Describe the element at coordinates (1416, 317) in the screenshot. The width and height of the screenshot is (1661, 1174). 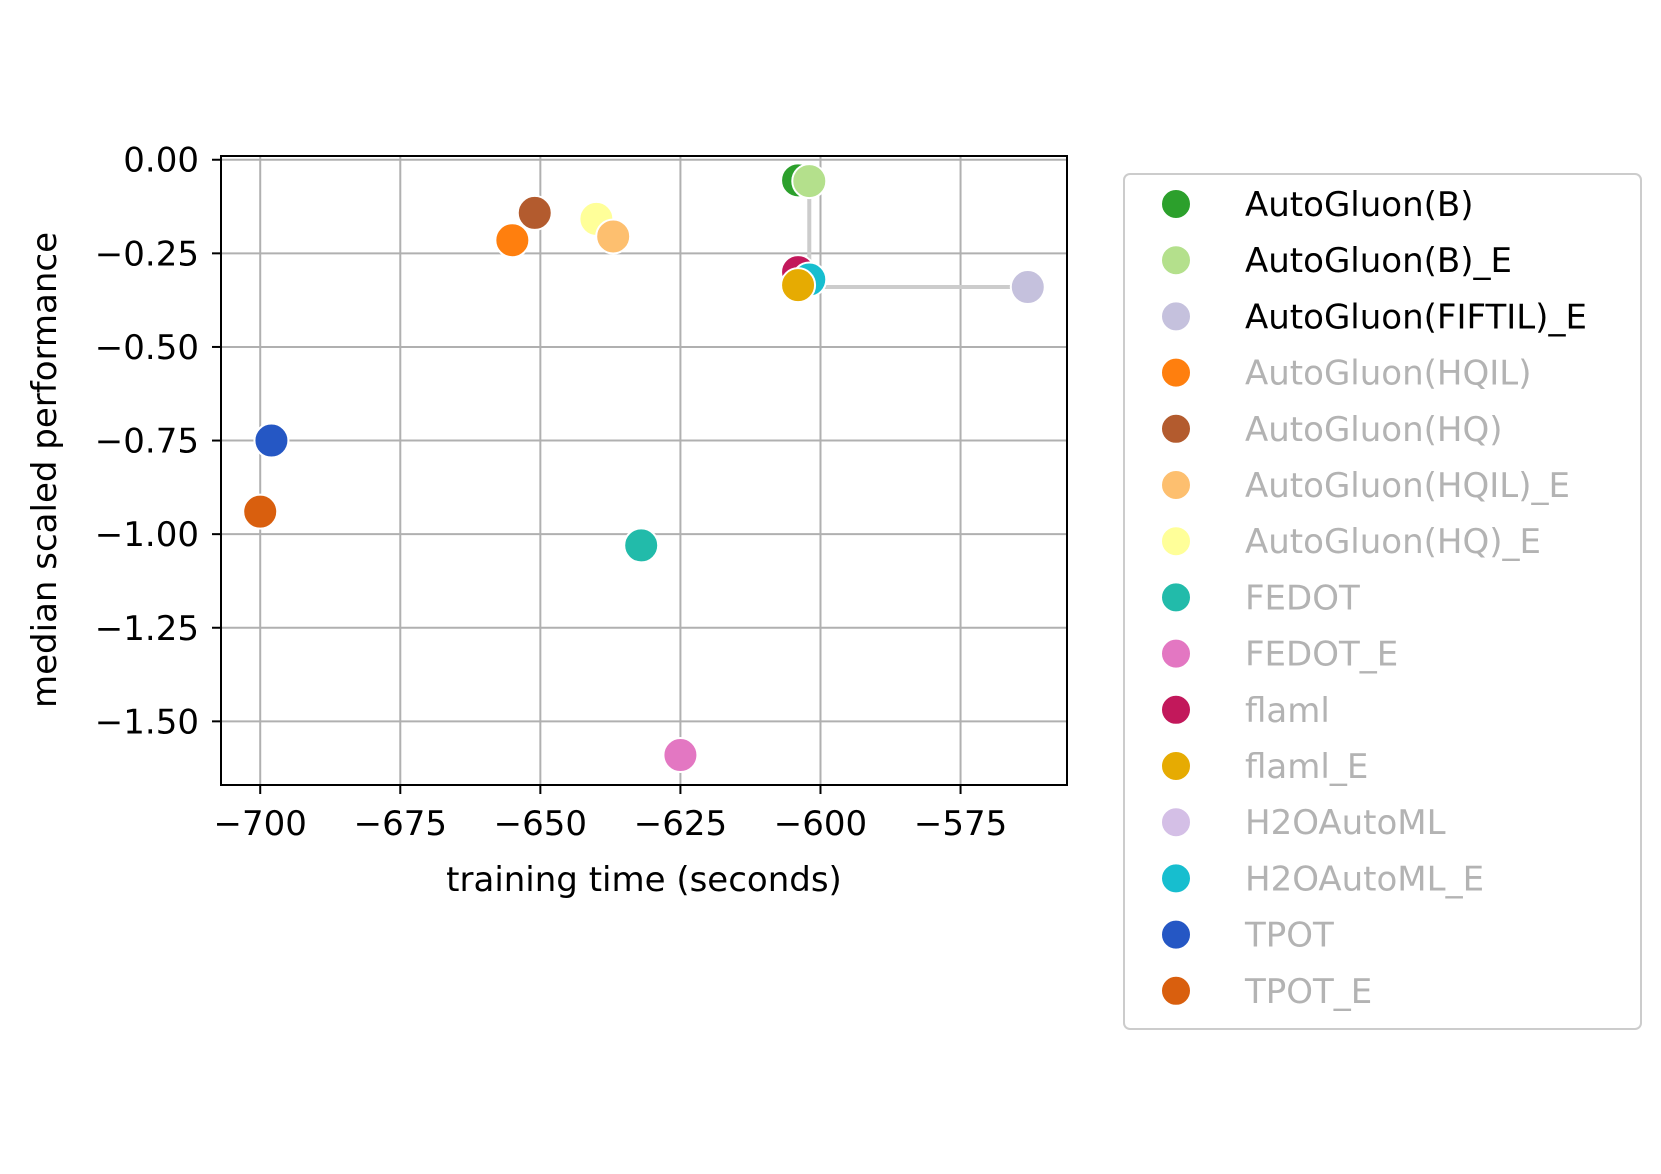
I see `legend-label: AutoGluon(FIFTIL)_E` at that location.